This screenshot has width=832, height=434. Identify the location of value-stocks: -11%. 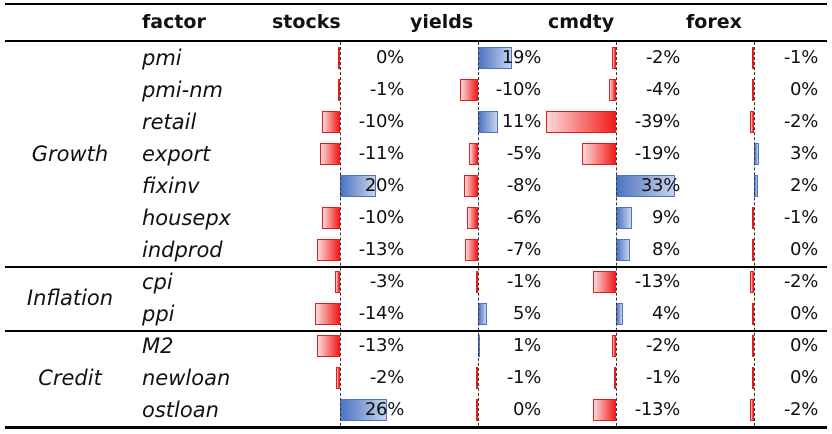
(381, 153).